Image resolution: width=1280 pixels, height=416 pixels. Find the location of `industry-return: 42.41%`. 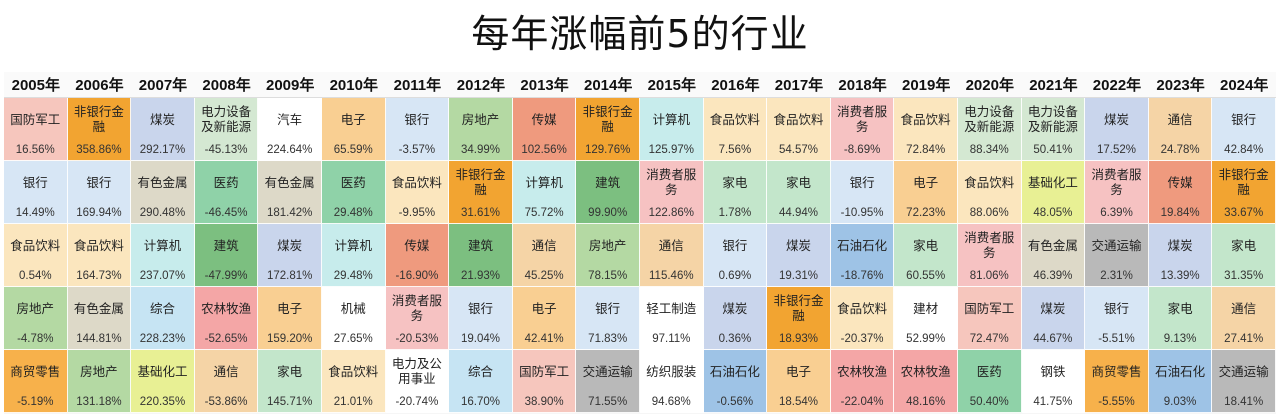

industry-return: 42.41% is located at coordinates (544, 339).